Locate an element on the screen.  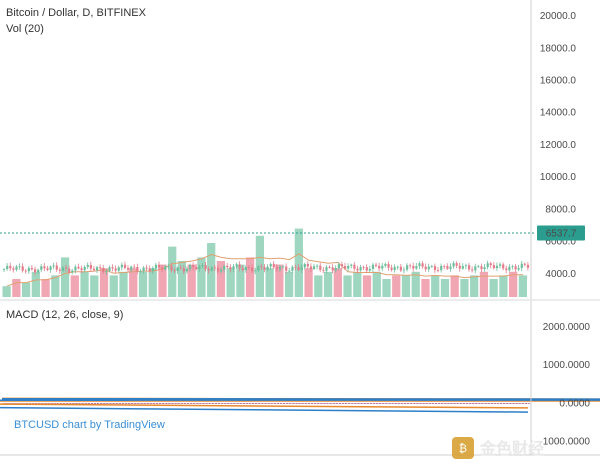
price-tick-label: 10000.0 is located at coordinates (558, 177).